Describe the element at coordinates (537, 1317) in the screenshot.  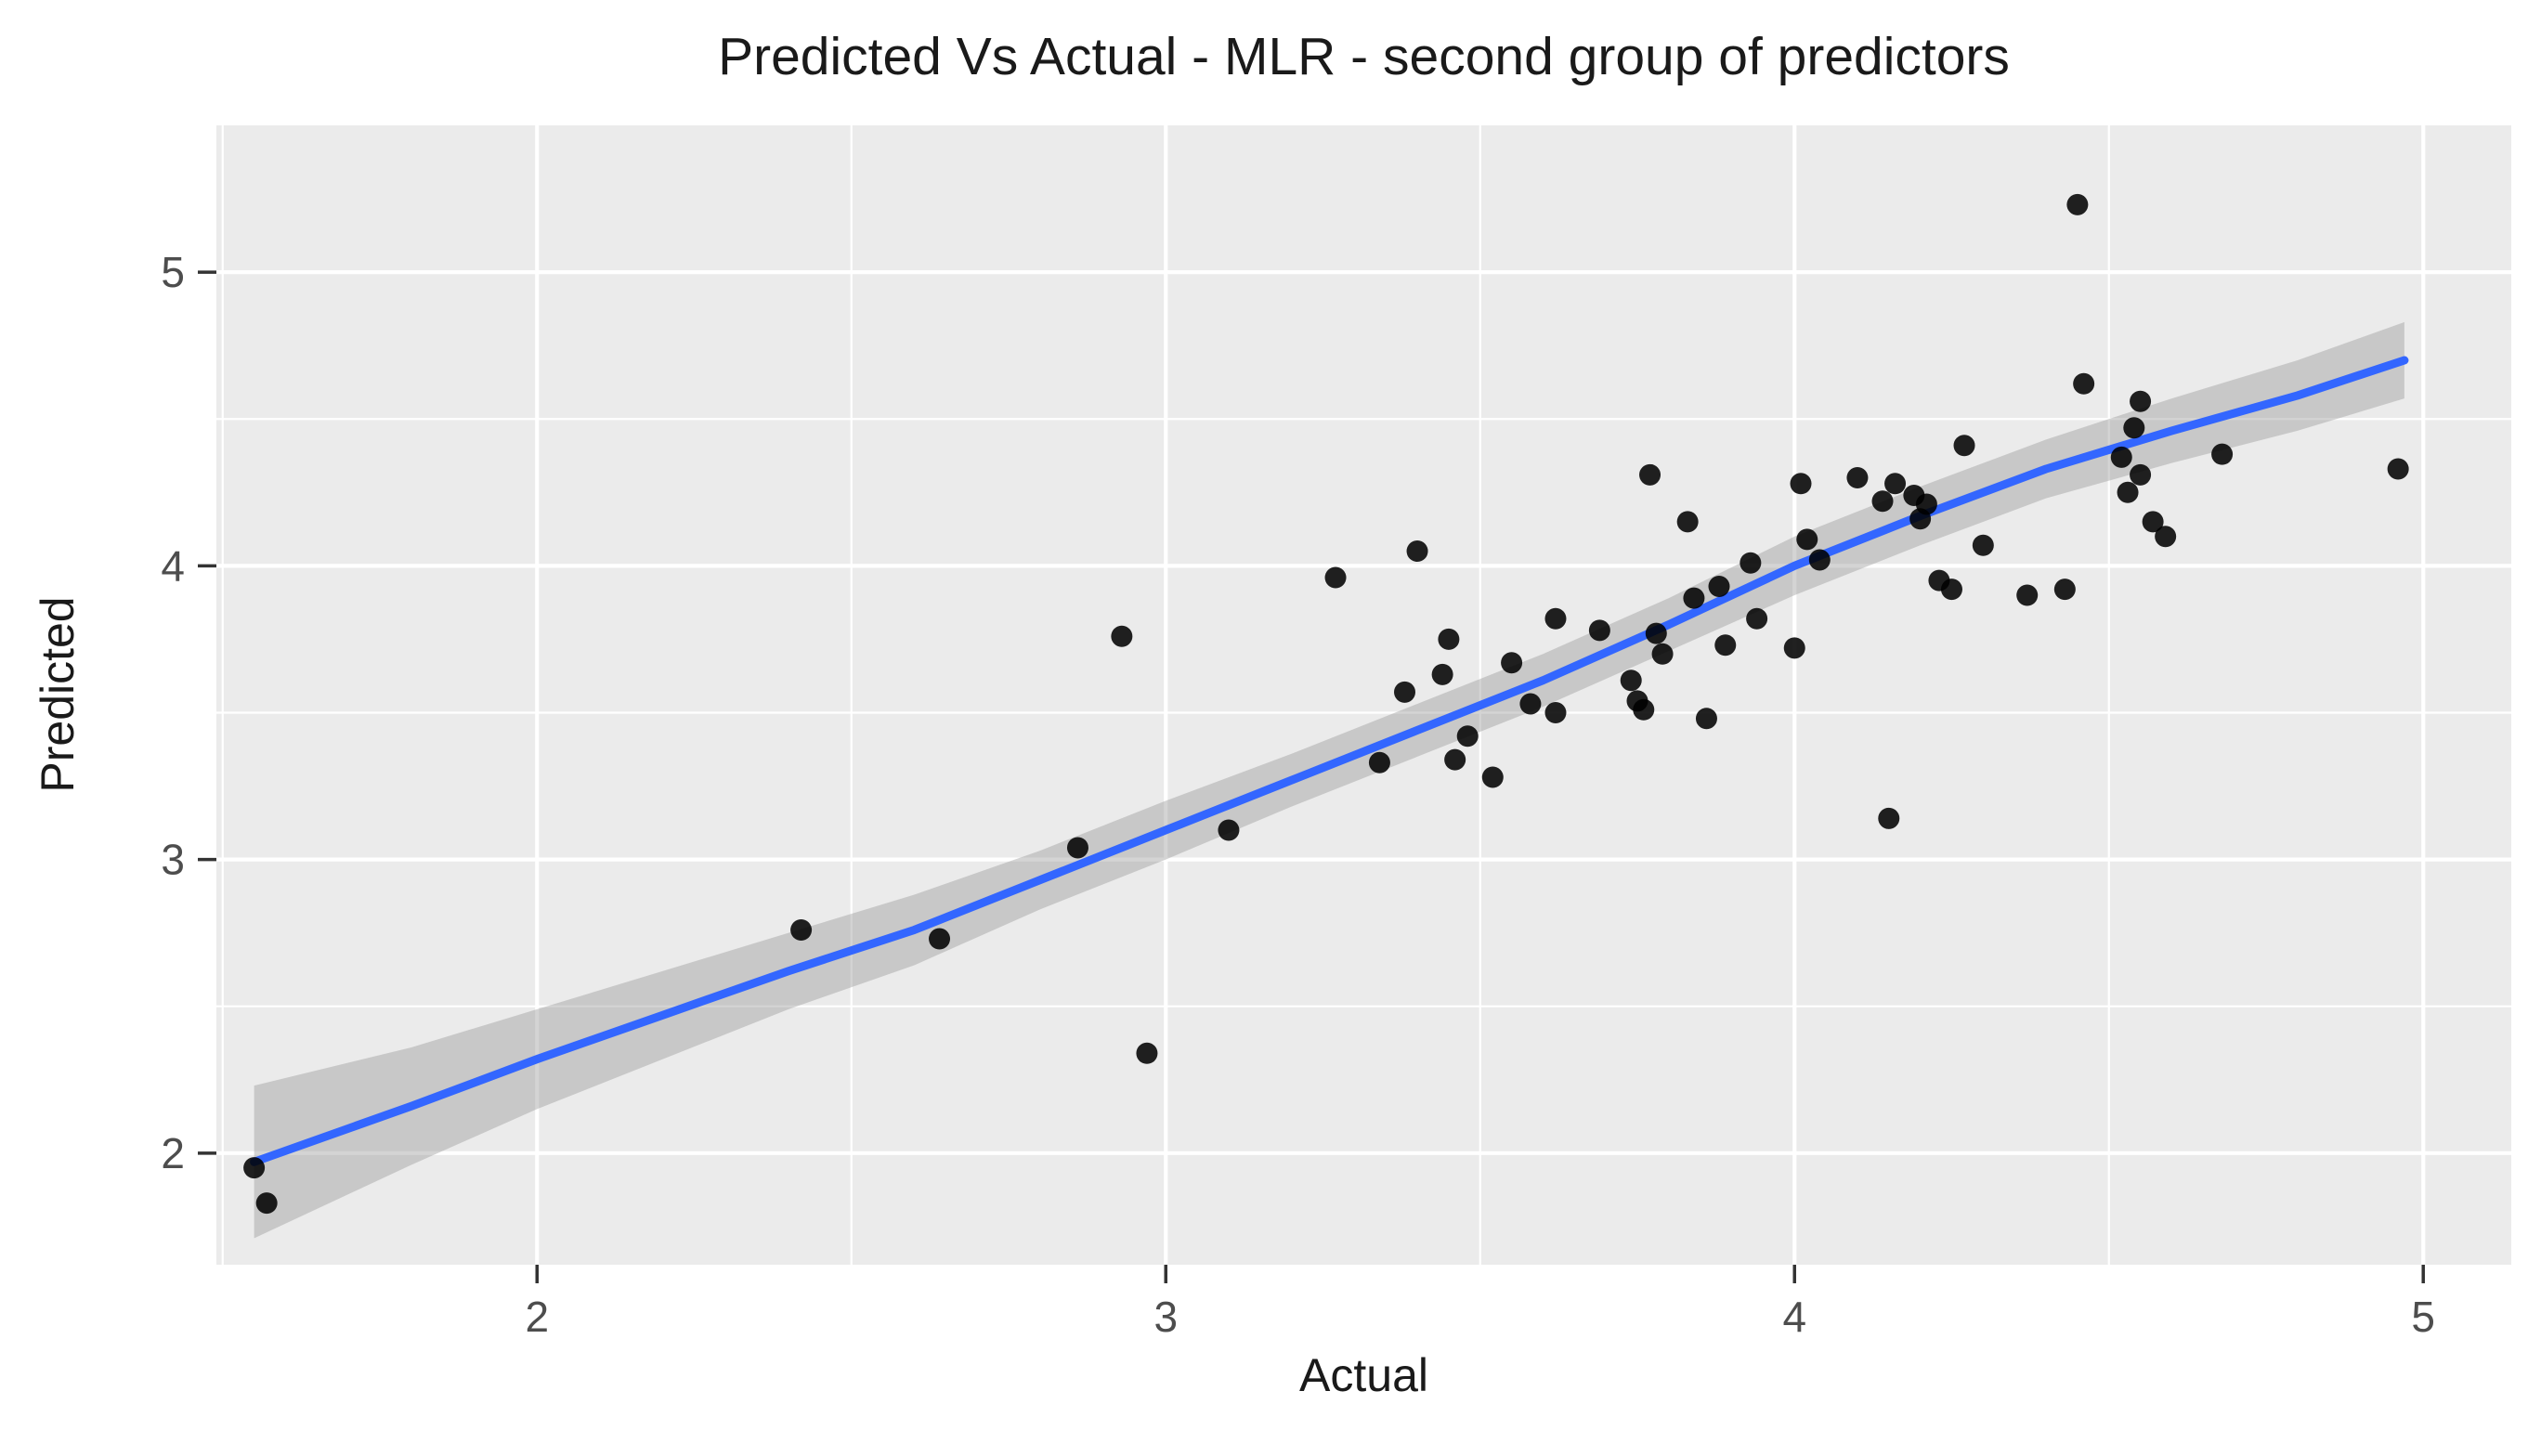
I see `x-tick-label: 2` at that location.